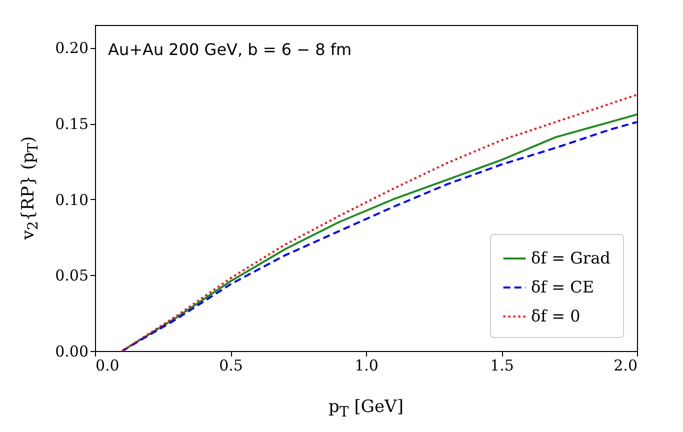 This screenshot has width=683, height=432. What do you see at coordinates (230, 49) in the screenshot?
I see `annotation: Au+Au 200 GeV, b = 6 − 8 fm` at bounding box center [230, 49].